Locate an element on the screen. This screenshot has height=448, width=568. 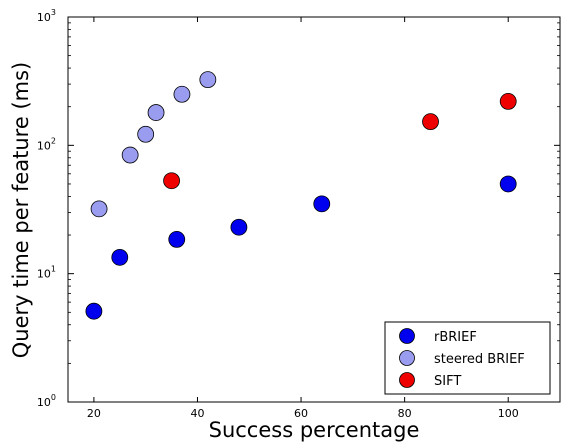
y-tick-label: 10³ is located at coordinates (46, 16).